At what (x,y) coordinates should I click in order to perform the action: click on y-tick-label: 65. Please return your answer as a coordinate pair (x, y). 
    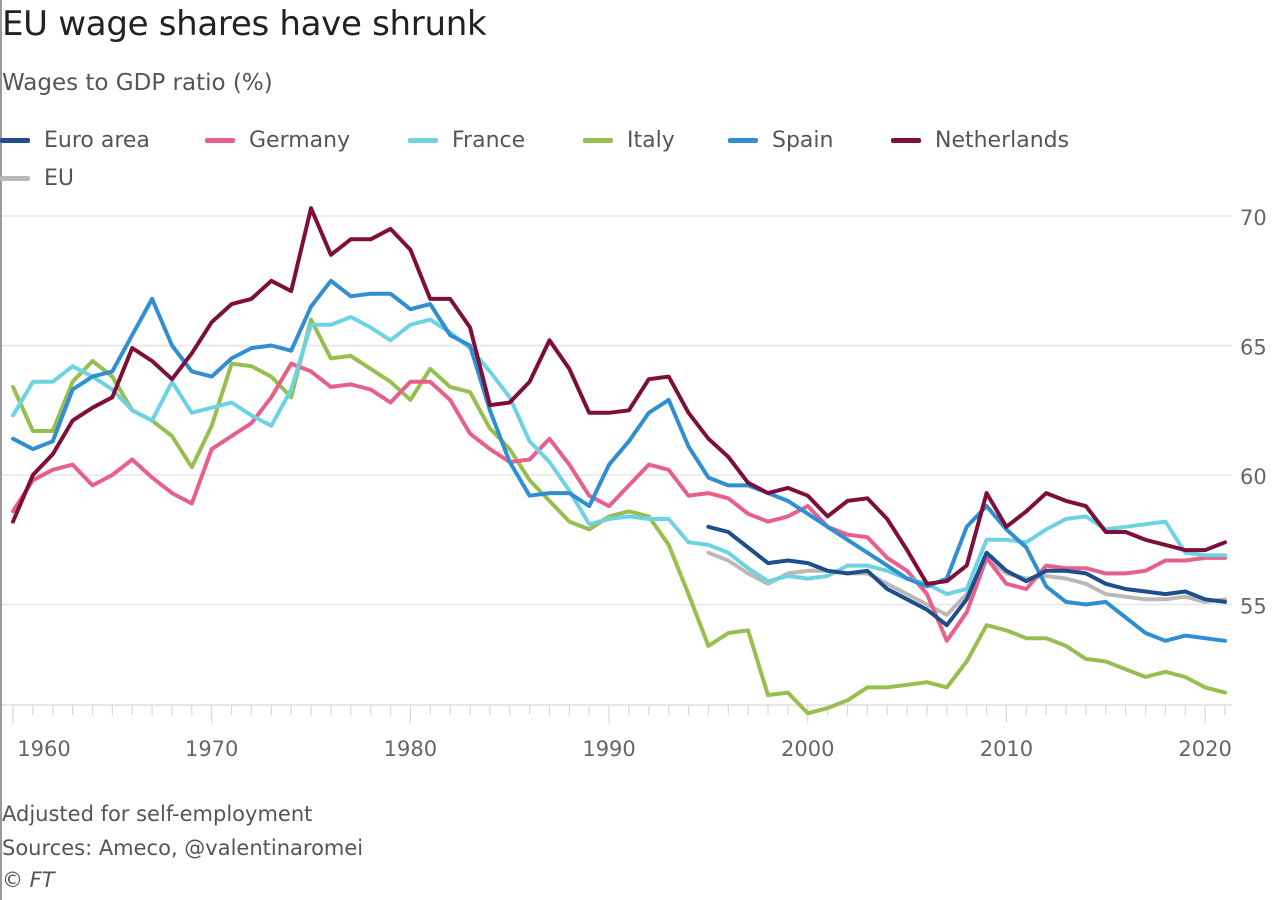
    Looking at the image, I should click on (1253, 348).